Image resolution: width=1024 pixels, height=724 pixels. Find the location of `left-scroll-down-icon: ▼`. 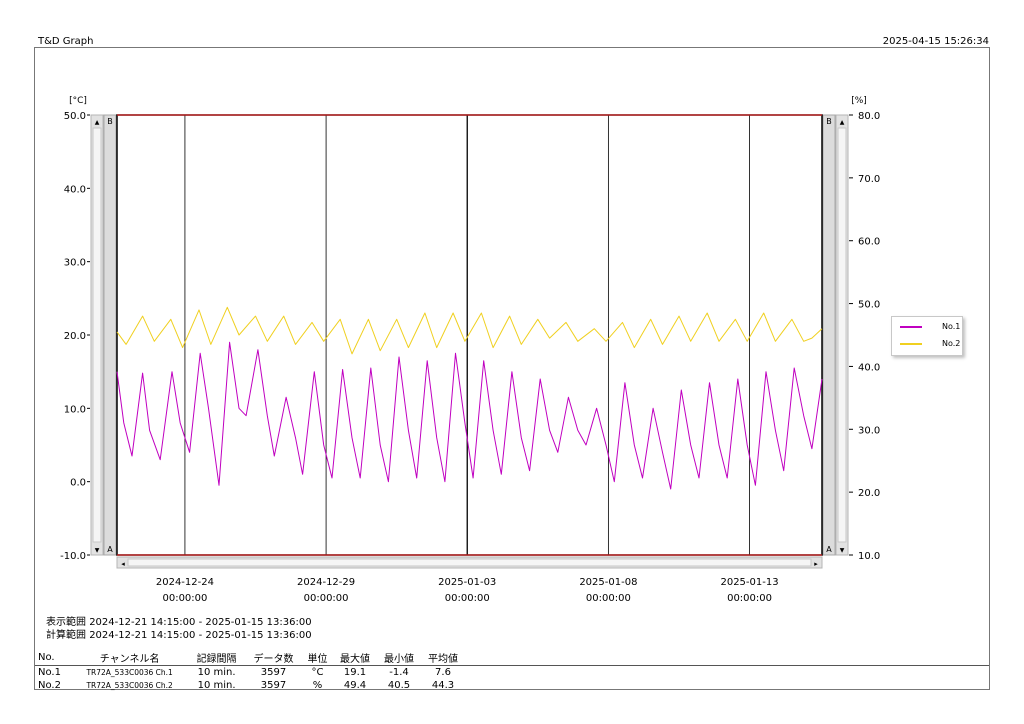

left-scroll-down-icon: ▼ is located at coordinates (97, 550).